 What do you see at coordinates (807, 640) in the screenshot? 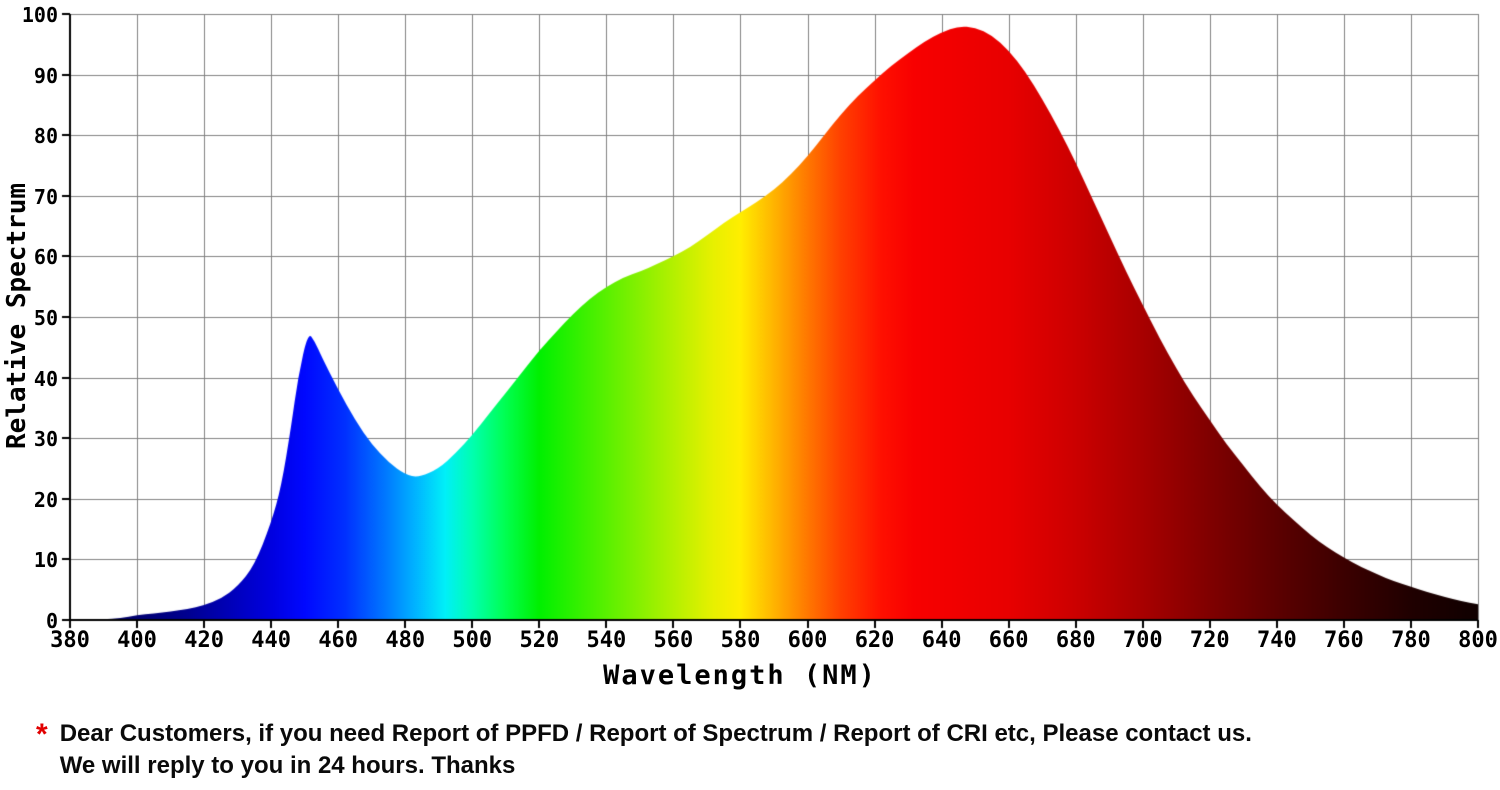
I see `x-tick-label: 600` at bounding box center [807, 640].